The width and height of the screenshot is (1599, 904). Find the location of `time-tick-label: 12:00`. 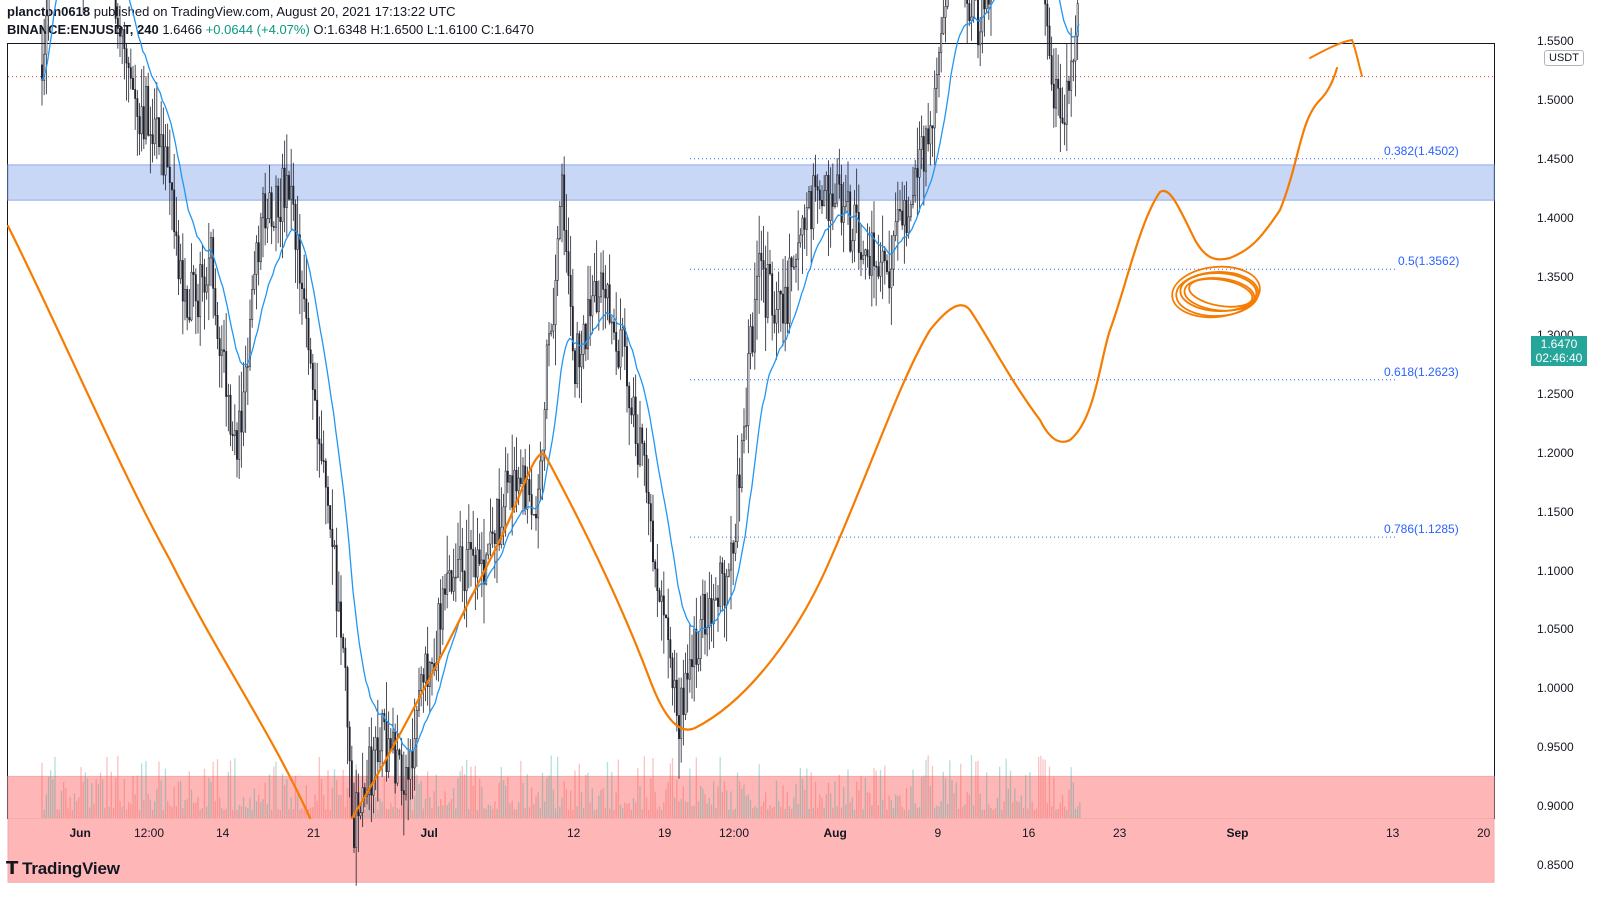

time-tick-label: 12:00 is located at coordinates (734, 833).